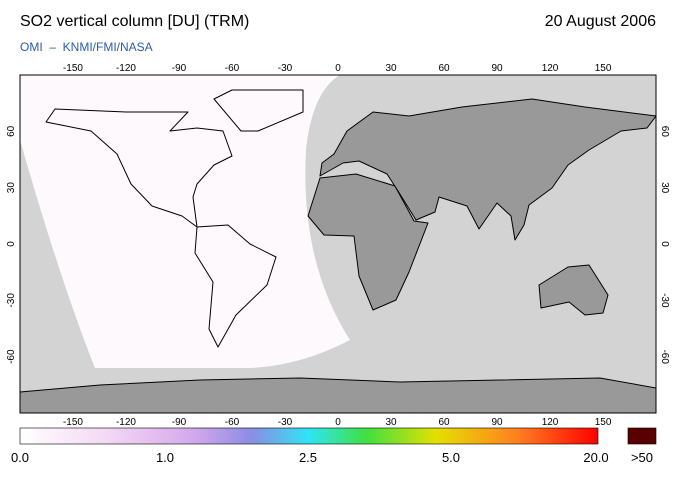 This screenshot has height=480, width=676. Describe the element at coordinates (20, 457) in the screenshot. I see `colorbar-label: 0.0` at that location.